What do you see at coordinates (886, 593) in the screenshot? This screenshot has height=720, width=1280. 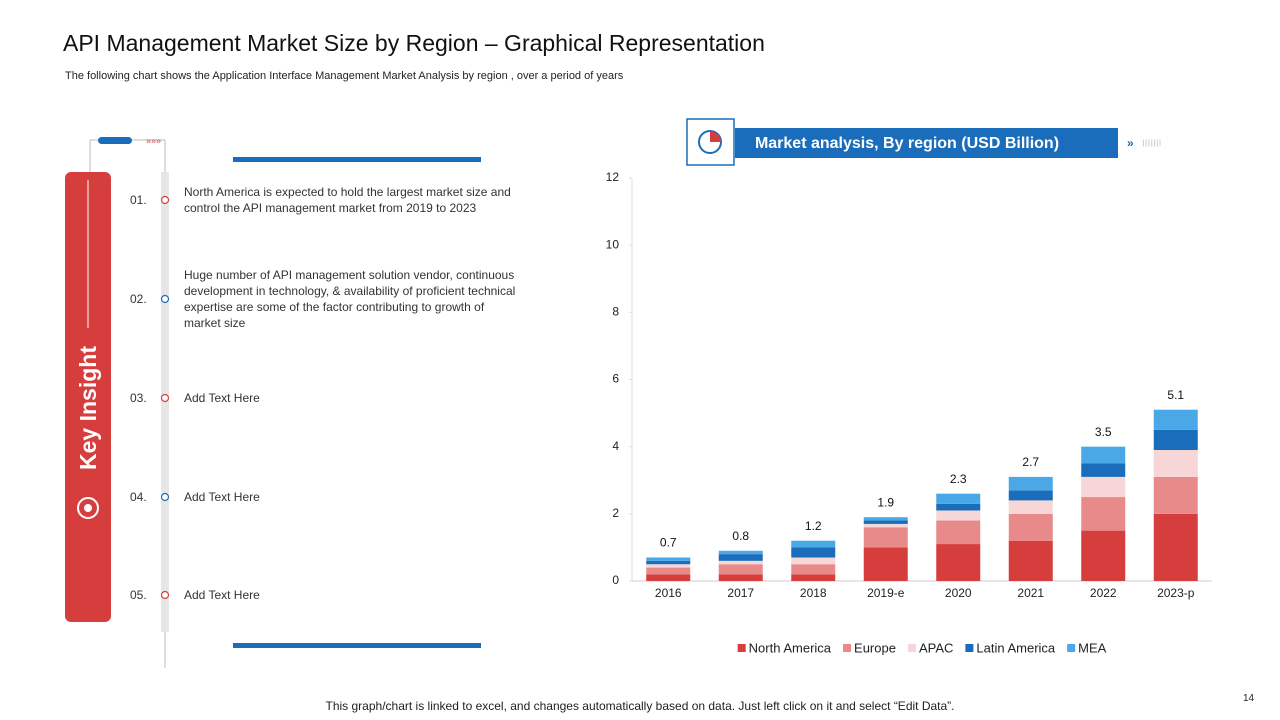 I see `x-tick-label: 2019-e` at bounding box center [886, 593].